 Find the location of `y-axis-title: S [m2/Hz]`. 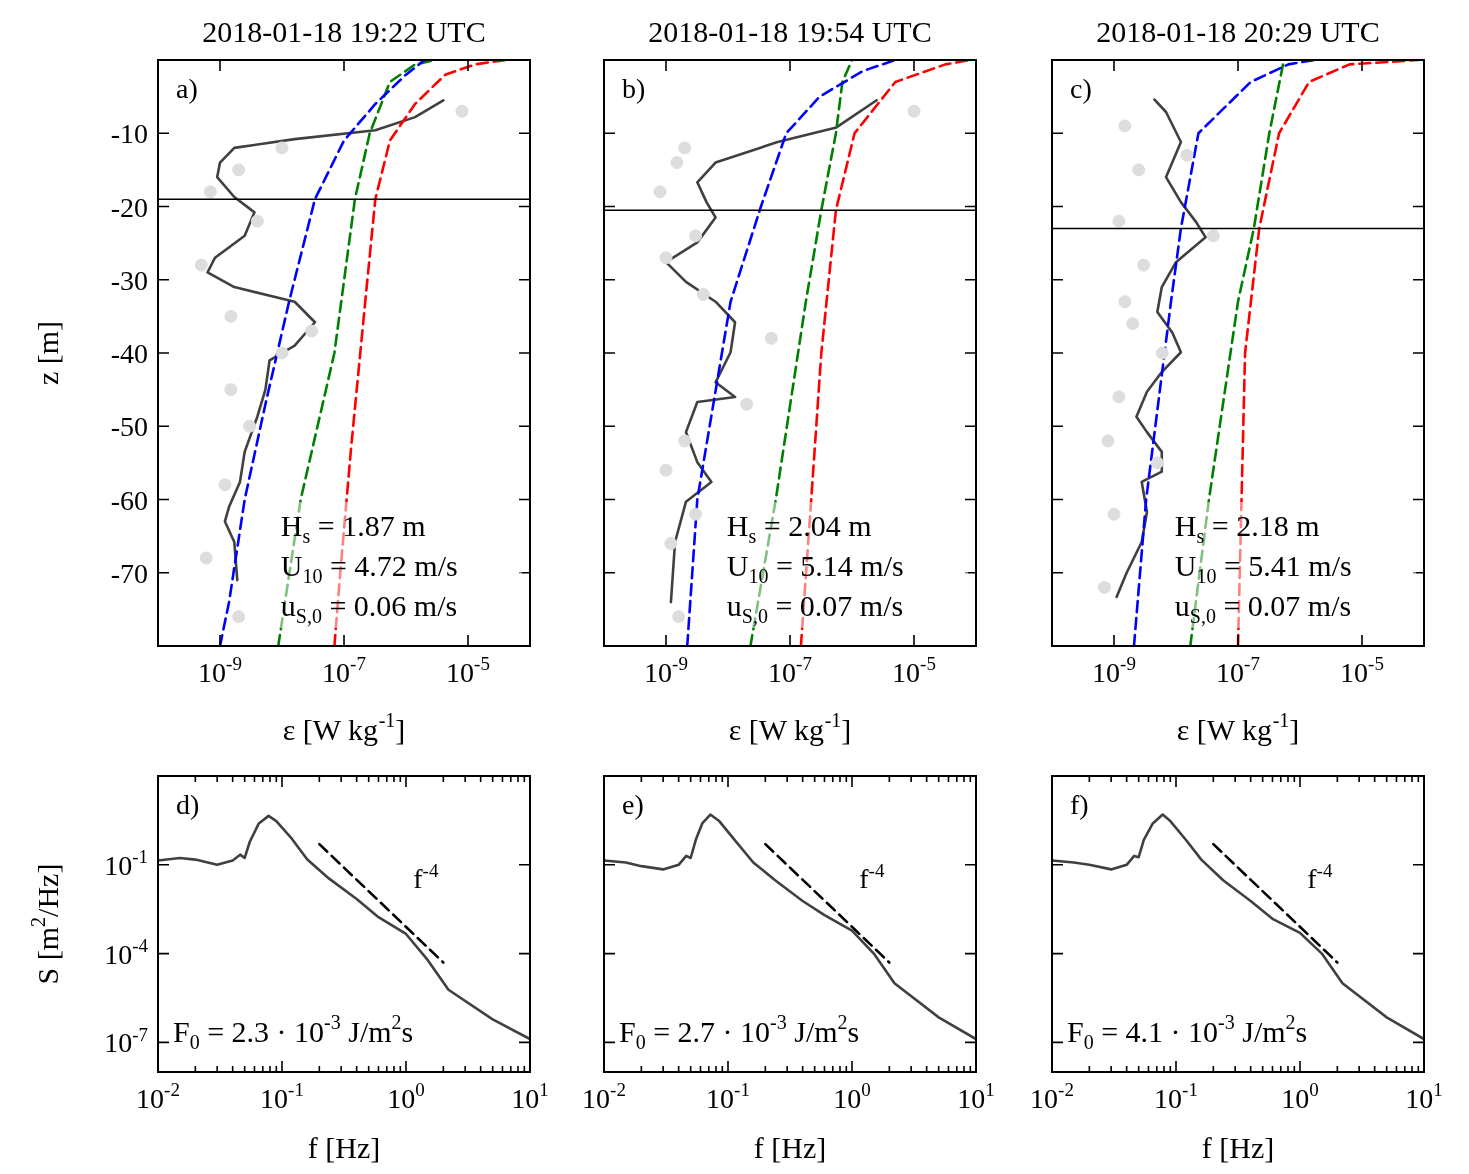

y-axis-title: S [m2/Hz] is located at coordinates (45, 924).